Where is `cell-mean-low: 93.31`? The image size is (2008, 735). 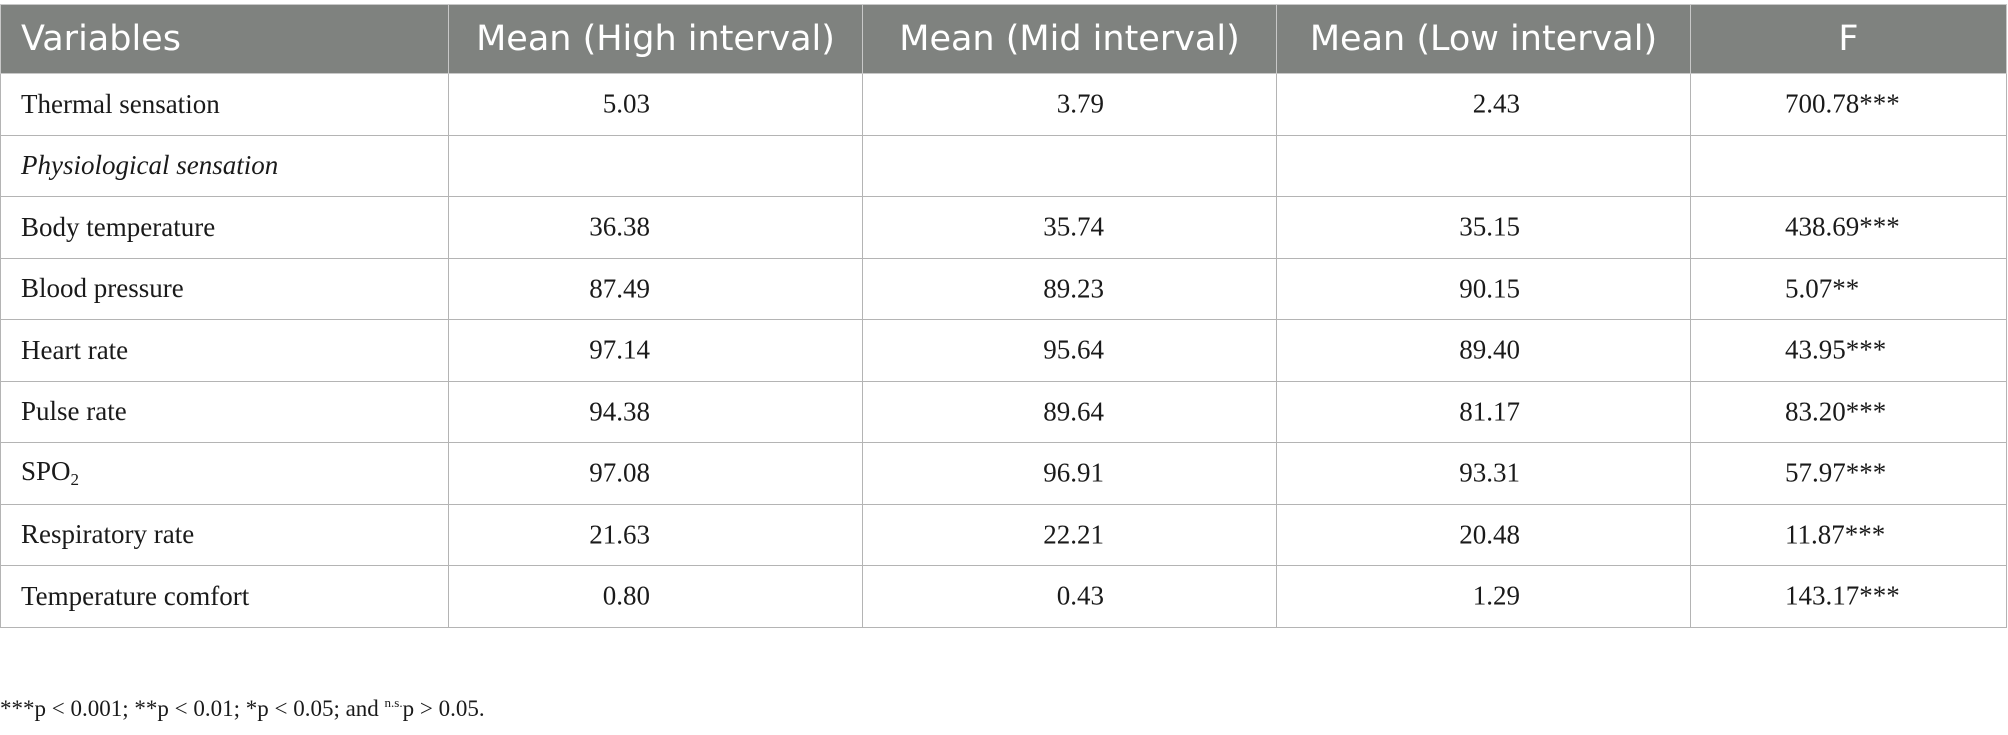 cell-mean-low: 93.31 is located at coordinates (1489, 472).